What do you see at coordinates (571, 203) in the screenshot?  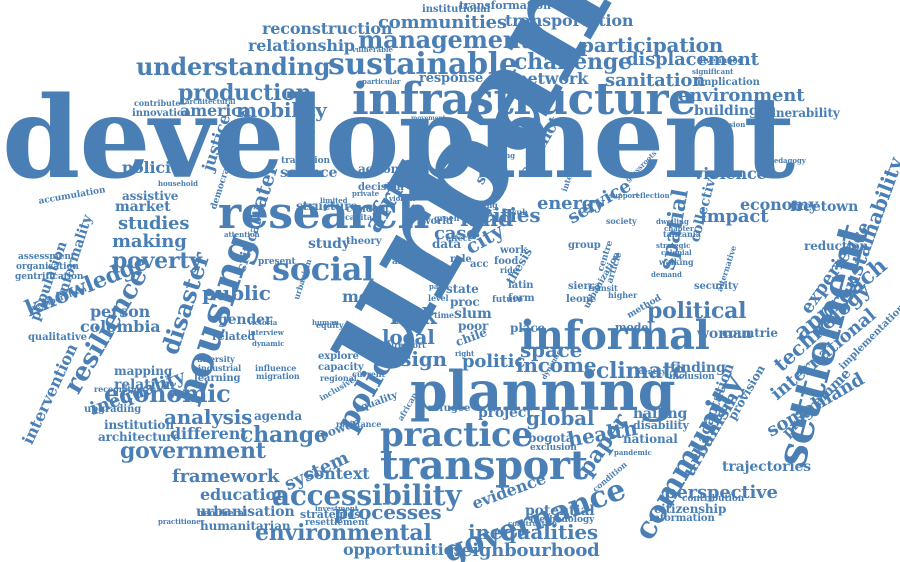 I see `cloud-word-energy: energy` at bounding box center [571, 203].